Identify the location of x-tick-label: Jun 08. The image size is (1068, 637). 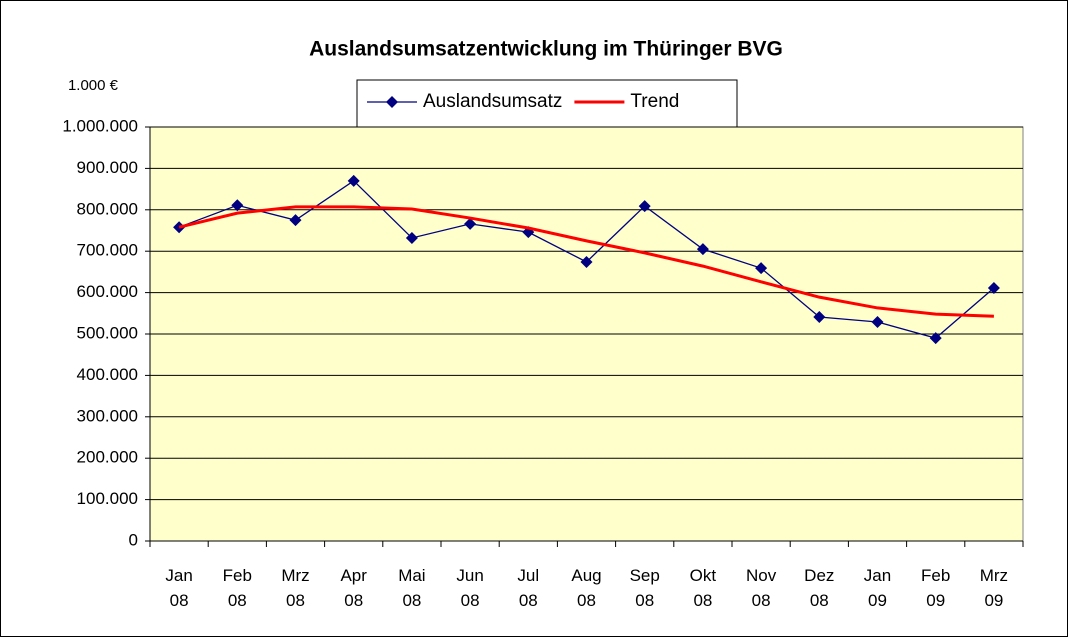
(469, 588).